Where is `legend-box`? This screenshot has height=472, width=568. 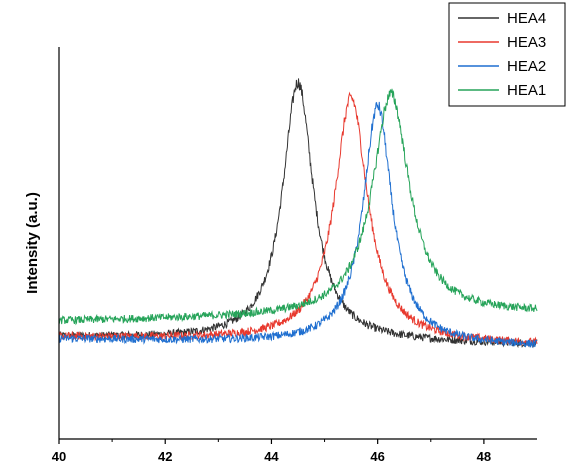 legend-box is located at coordinates (507, 54).